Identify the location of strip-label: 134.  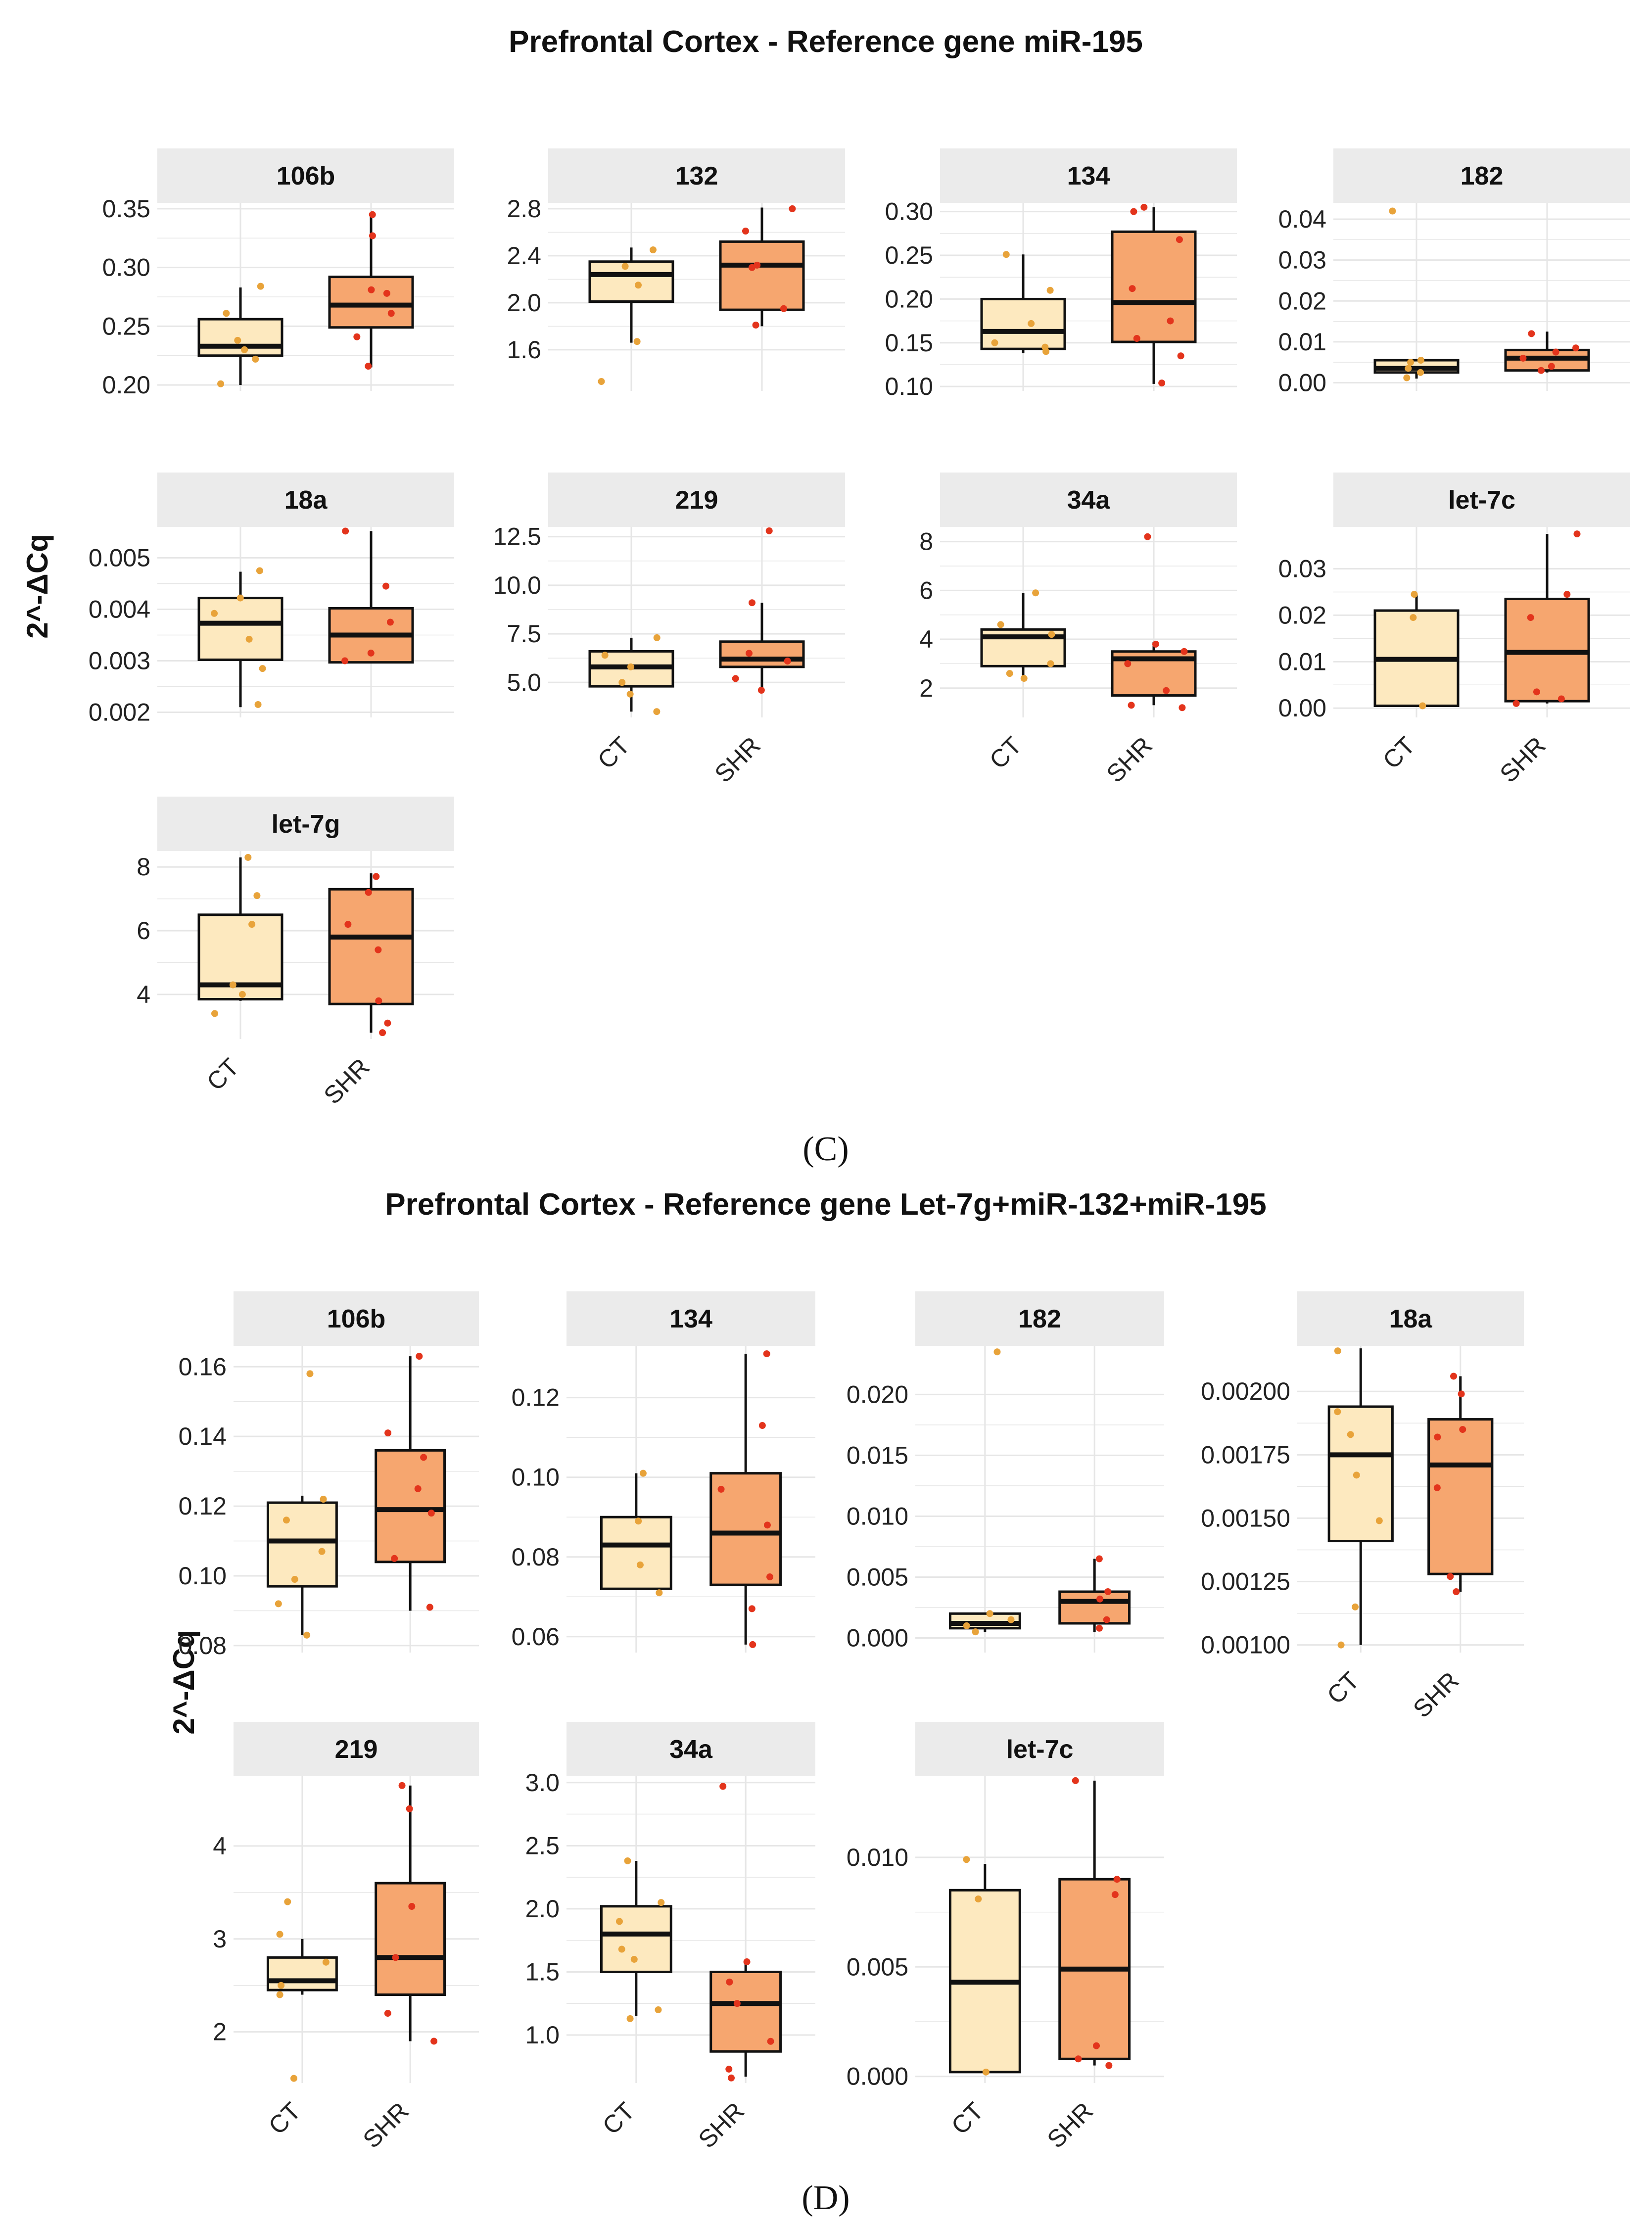
(691, 1319).